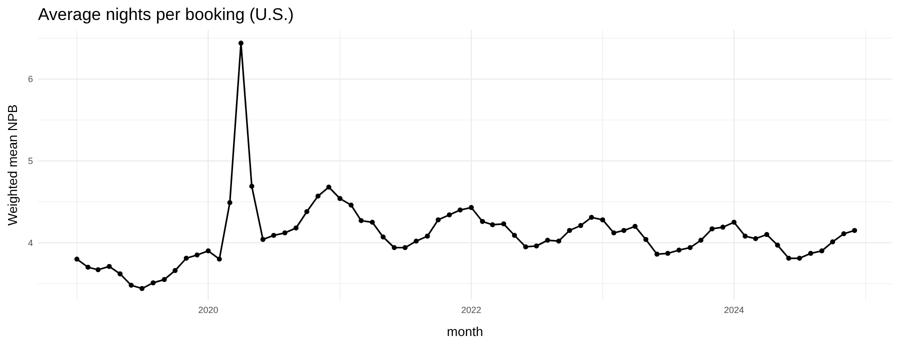 The image size is (900, 344). What do you see at coordinates (734, 310) in the screenshot?
I see `x-tick-label: 2024` at bounding box center [734, 310].